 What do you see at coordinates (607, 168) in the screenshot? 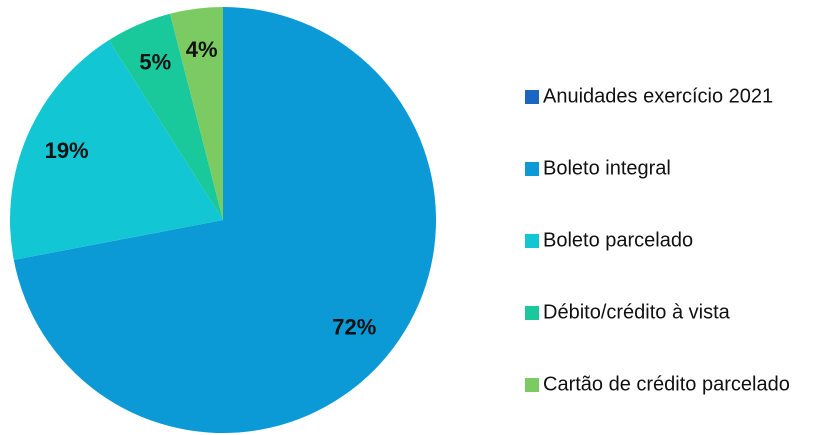
I see `legend-label: Boleto integral` at bounding box center [607, 168].